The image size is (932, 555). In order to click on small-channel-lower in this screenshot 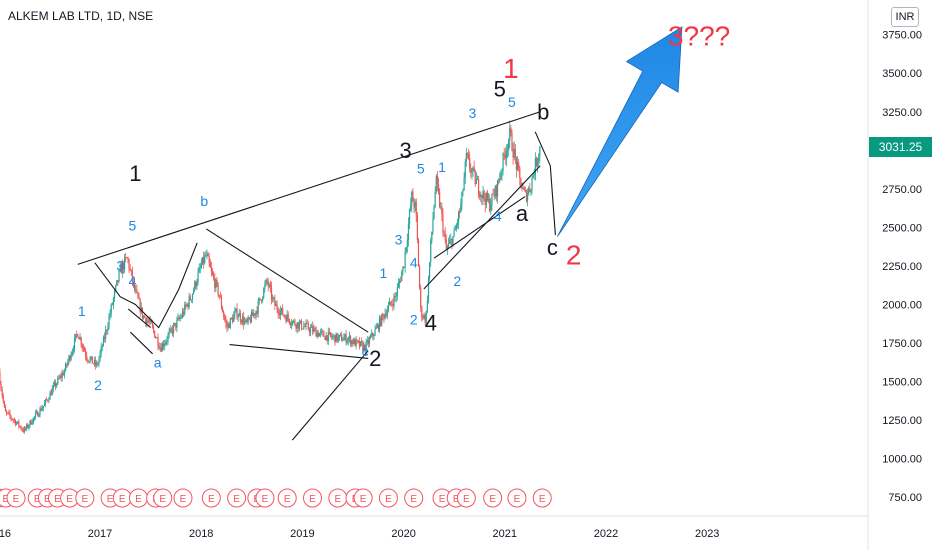, I will do `click(141, 343)`.